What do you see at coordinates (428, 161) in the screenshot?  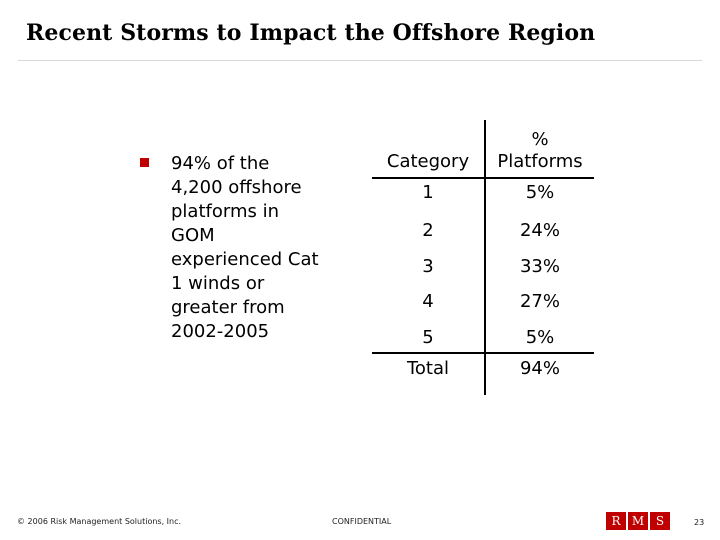 I see `header-category: Category` at bounding box center [428, 161].